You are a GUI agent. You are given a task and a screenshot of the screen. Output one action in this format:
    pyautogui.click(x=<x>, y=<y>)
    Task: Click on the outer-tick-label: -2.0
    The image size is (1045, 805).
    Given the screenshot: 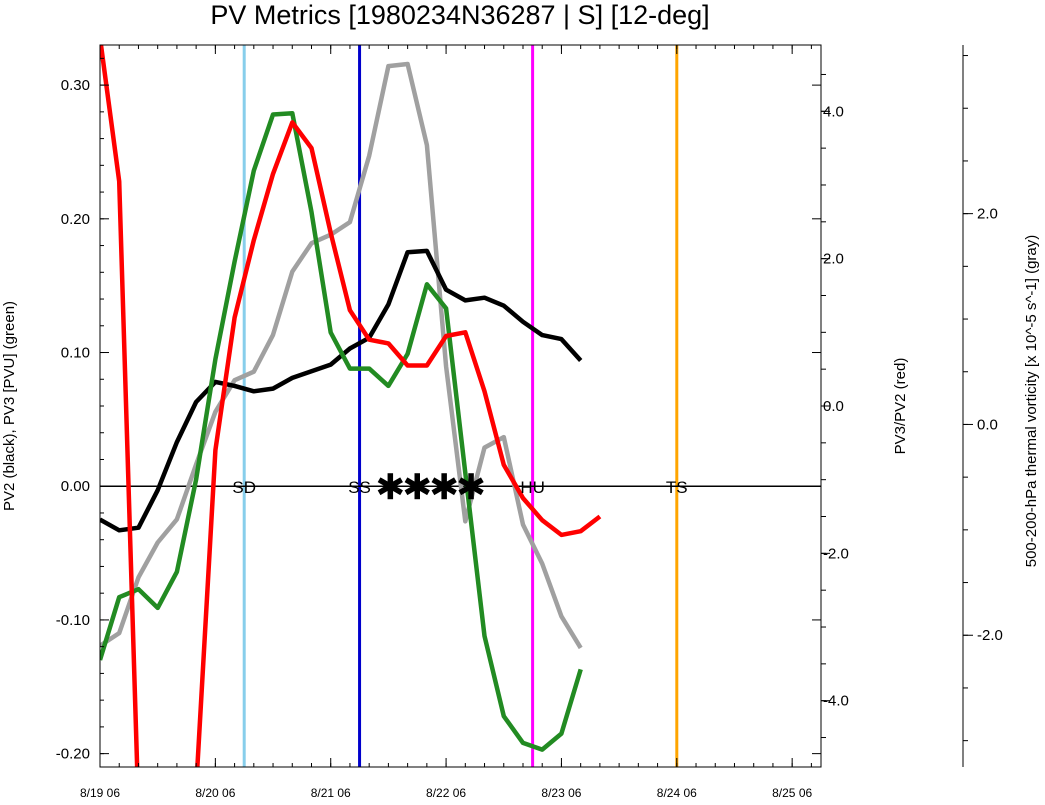 What is the action you would take?
    pyautogui.click(x=990, y=635)
    